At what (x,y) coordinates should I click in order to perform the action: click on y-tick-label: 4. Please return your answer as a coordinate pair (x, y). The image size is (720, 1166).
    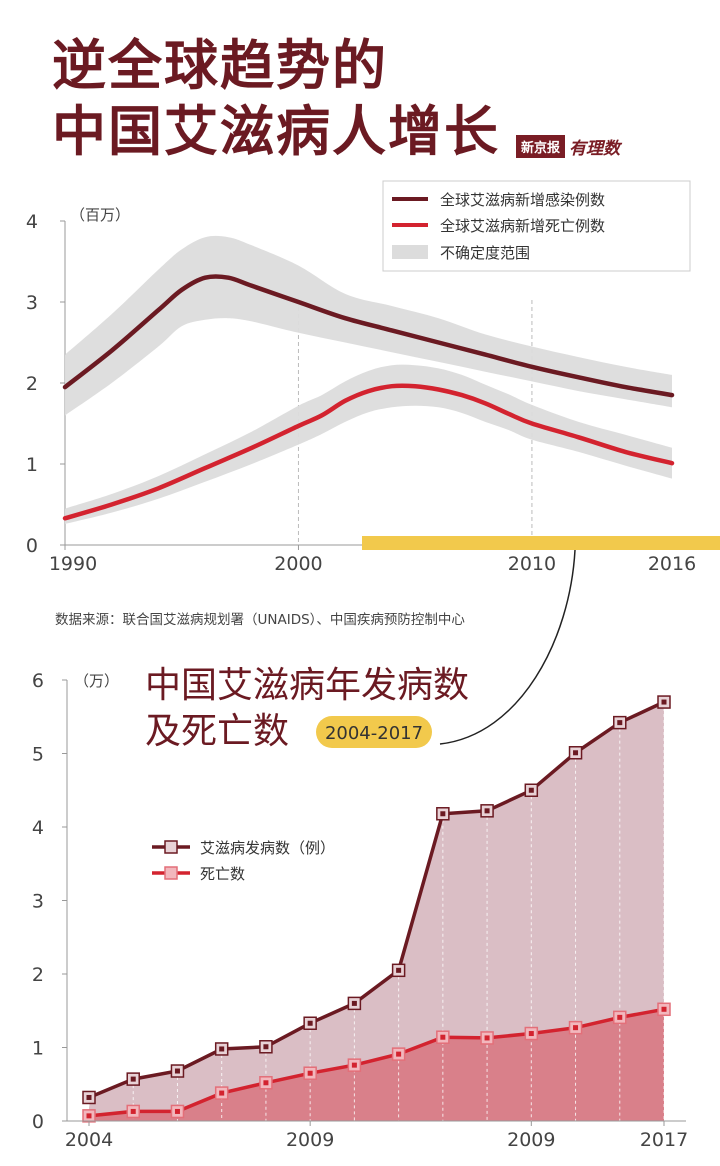
    Looking at the image, I should click on (32, 222).